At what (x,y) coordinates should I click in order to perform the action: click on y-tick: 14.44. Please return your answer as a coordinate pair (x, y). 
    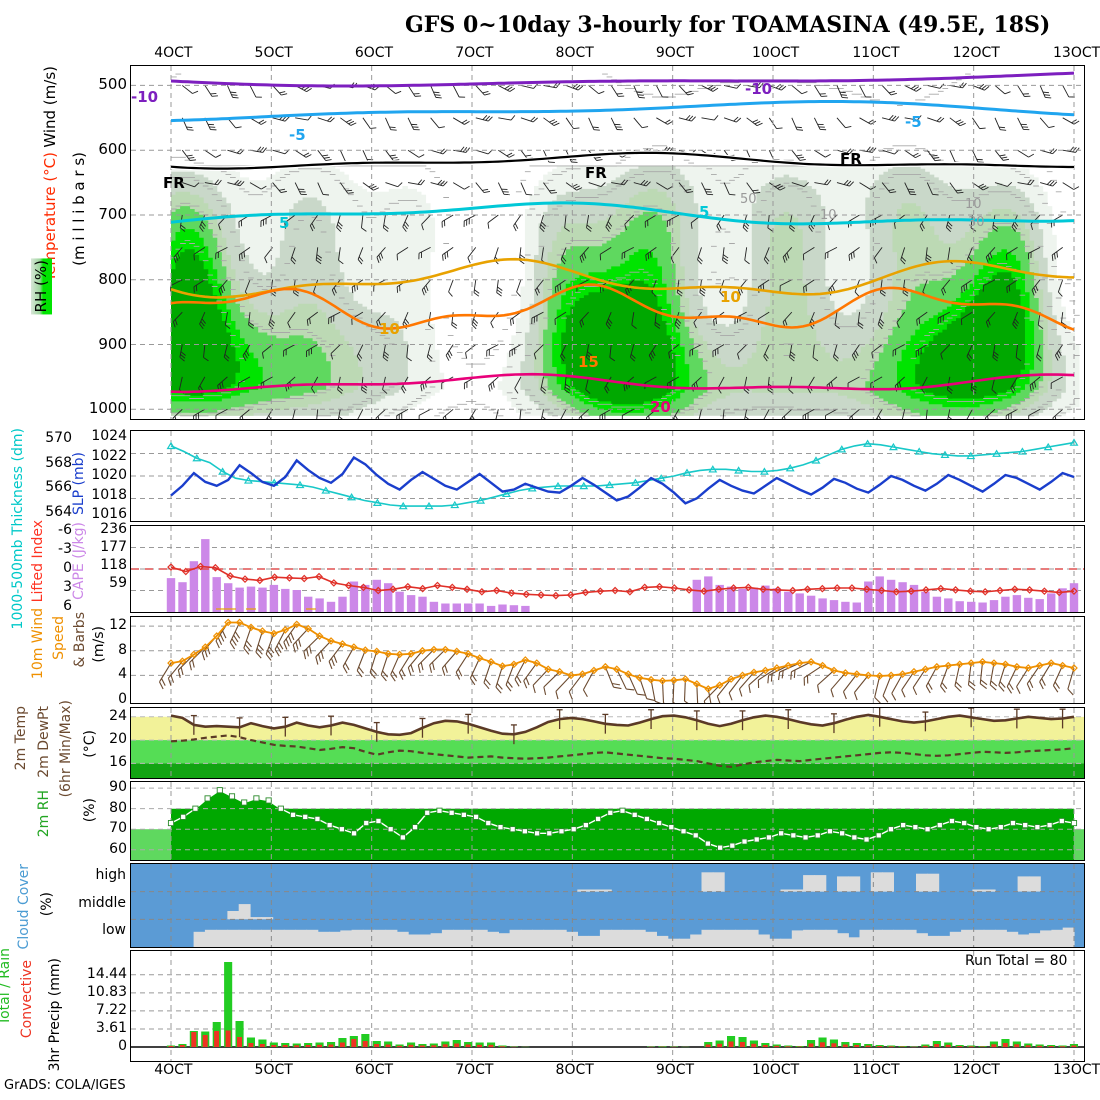
    Looking at the image, I should click on (106, 973).